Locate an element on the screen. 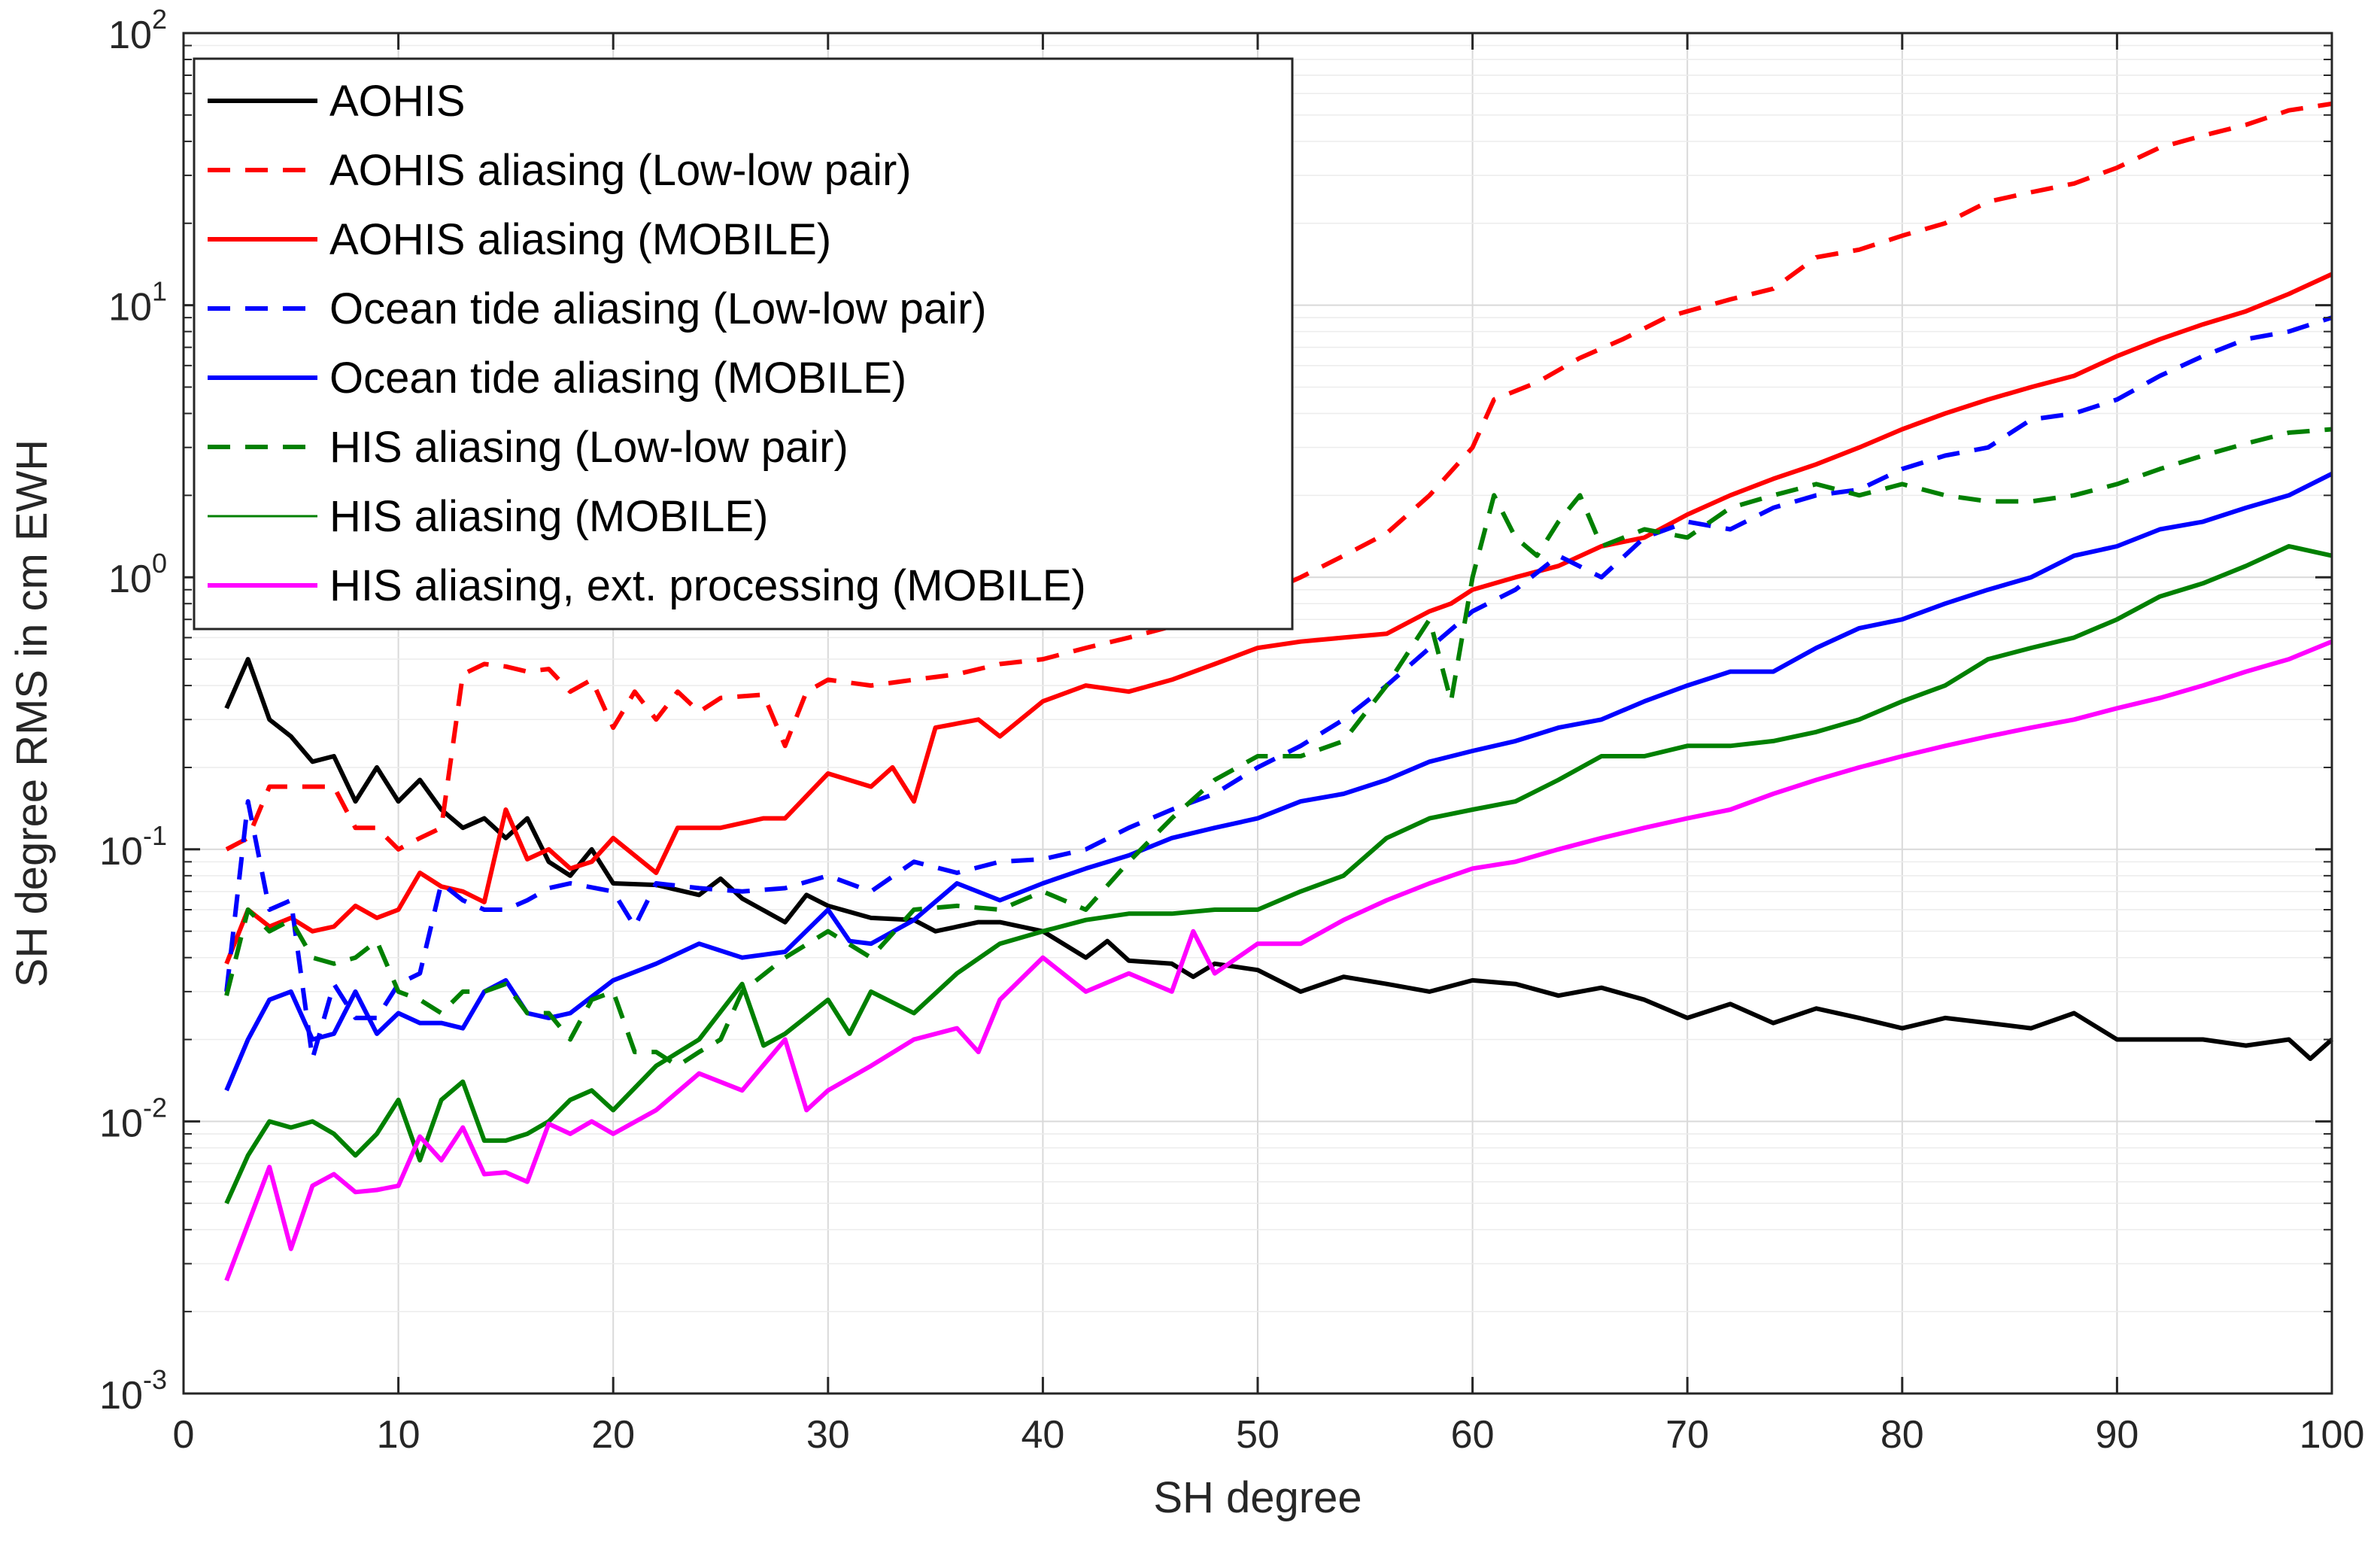 This screenshot has width=2380, height=1550. x-tick-label: 60 is located at coordinates (1473, 1435).